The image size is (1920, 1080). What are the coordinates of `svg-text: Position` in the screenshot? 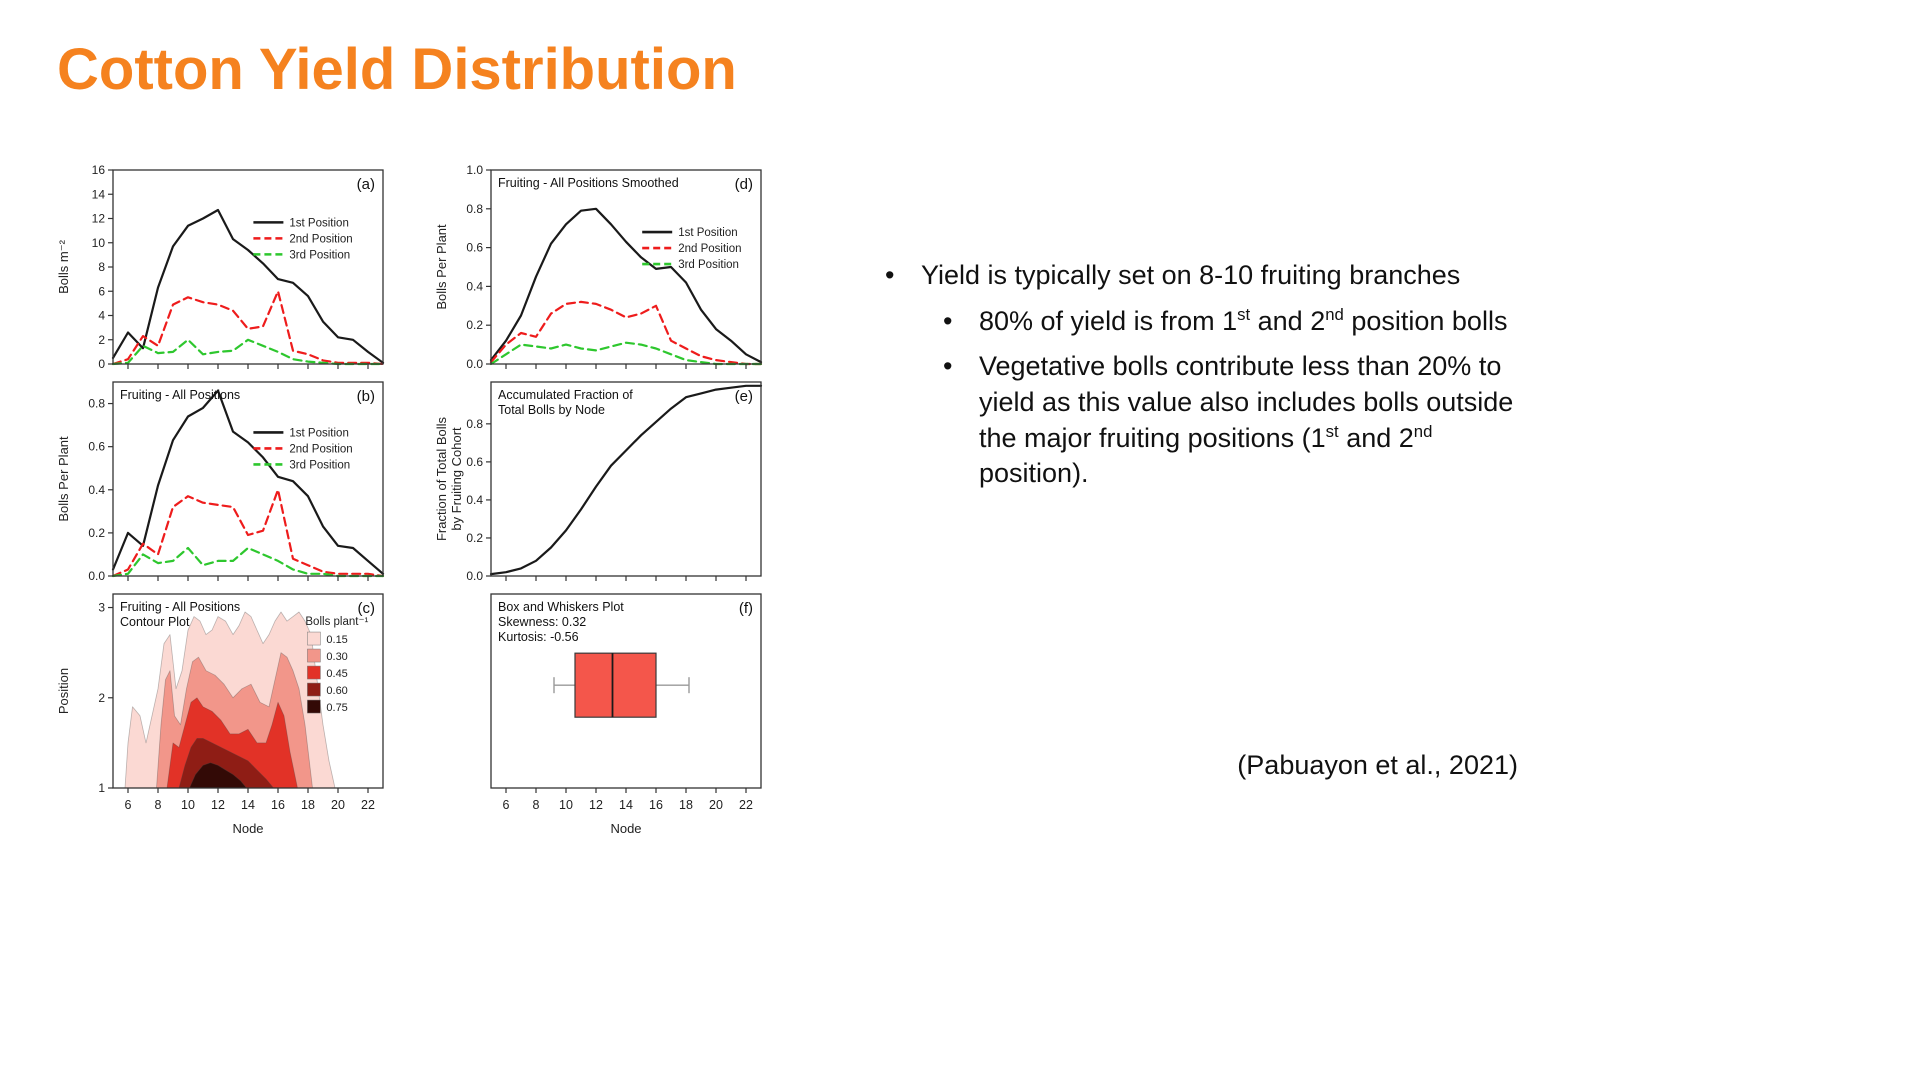 It's located at (63, 691).